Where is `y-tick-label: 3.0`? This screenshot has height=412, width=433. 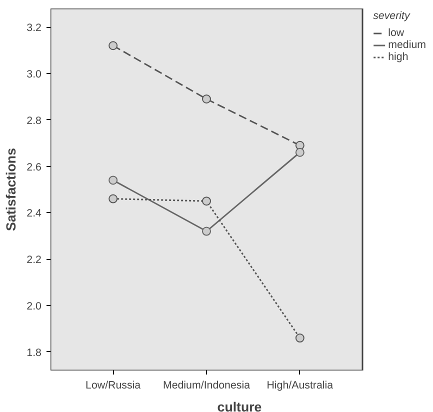 y-tick-label: 3.0 is located at coordinates (34, 74).